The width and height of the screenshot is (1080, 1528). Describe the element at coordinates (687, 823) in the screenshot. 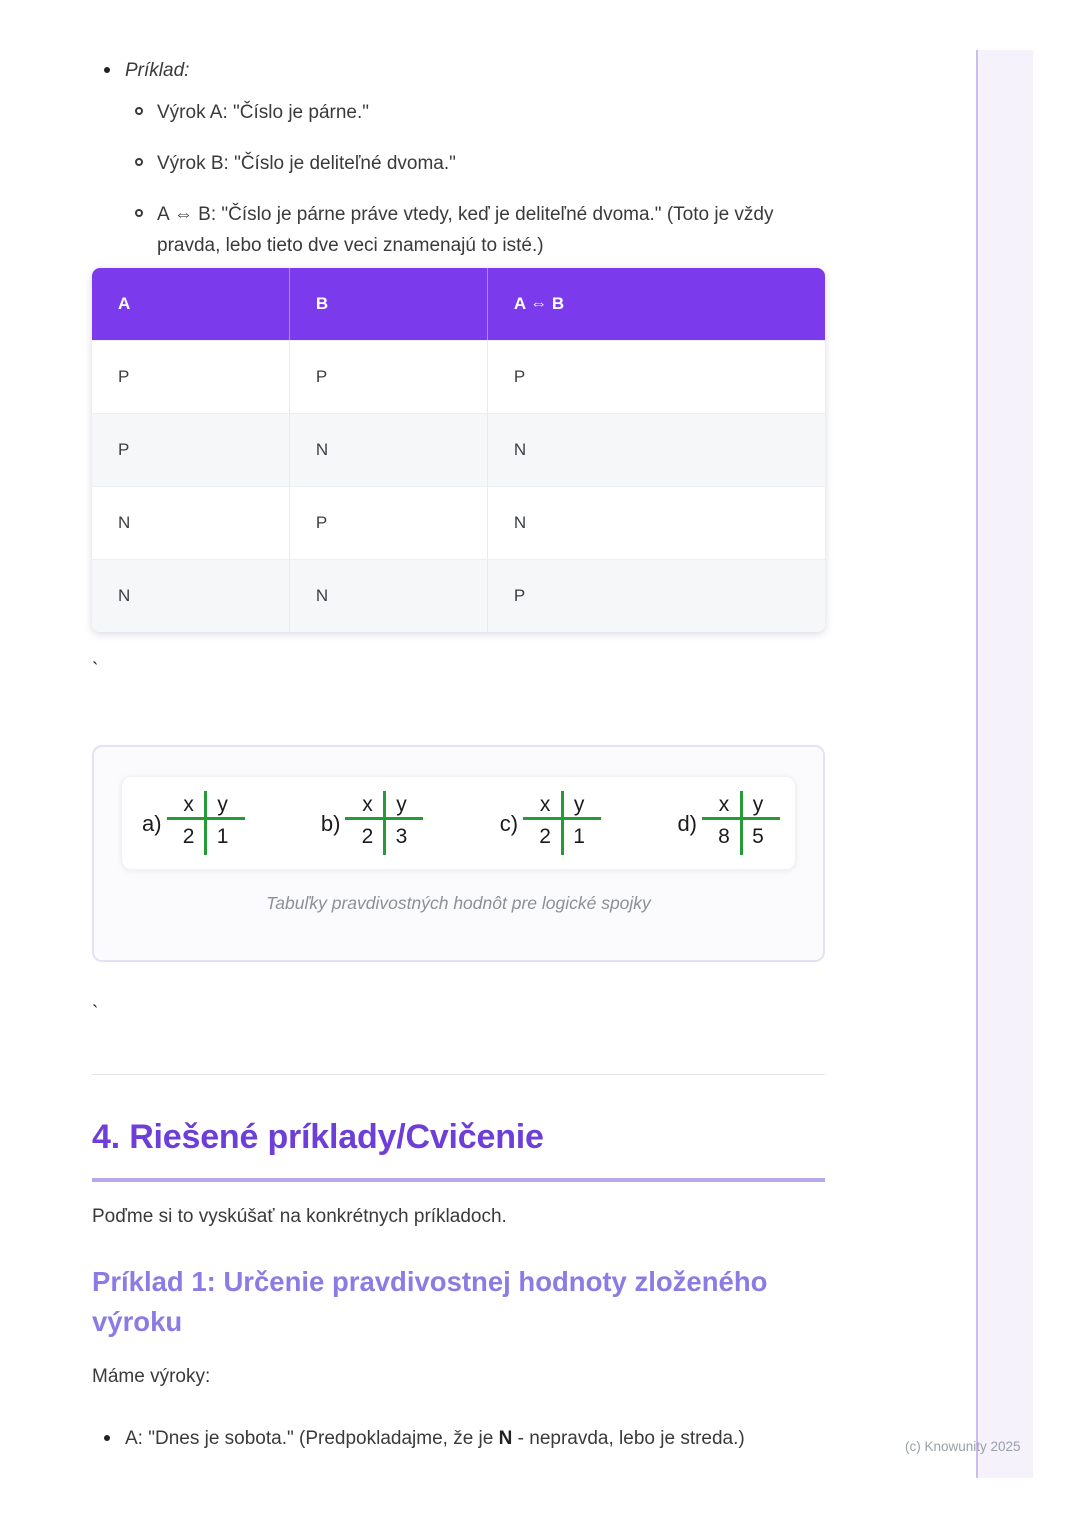

I see `mini-table-label: d)` at that location.